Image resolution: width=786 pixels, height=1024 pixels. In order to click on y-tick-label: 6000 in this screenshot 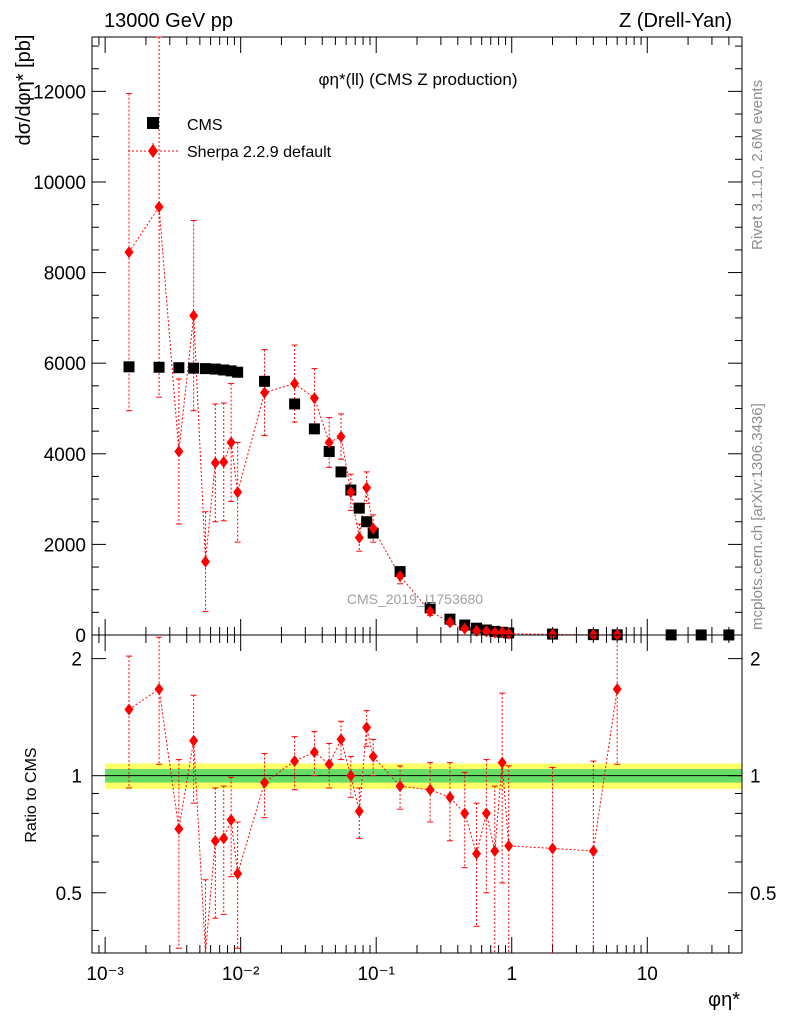, I will do `click(65, 364)`.